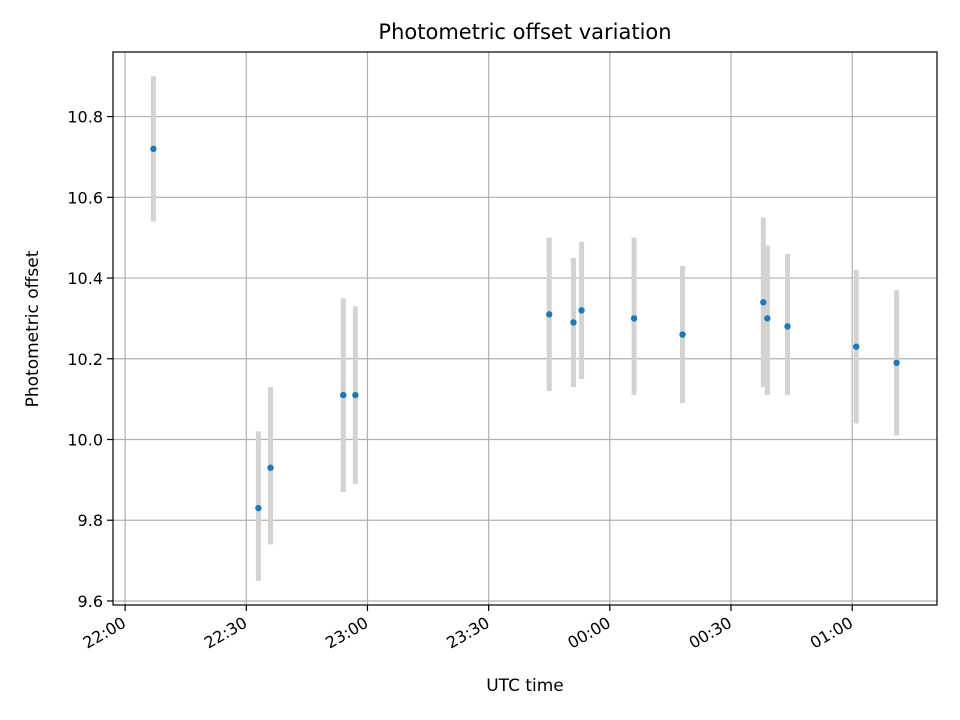  I want to click on y-axis-label: Photometric offset, so click(33, 328).